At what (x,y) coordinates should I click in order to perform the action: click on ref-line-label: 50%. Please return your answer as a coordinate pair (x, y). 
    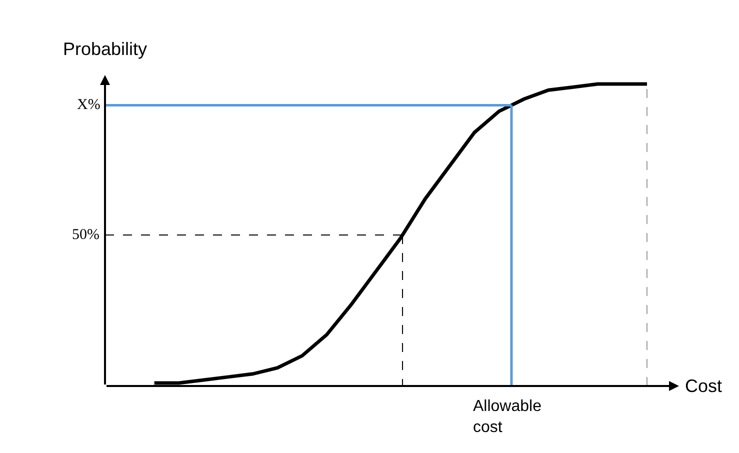
    Looking at the image, I should click on (86, 235).